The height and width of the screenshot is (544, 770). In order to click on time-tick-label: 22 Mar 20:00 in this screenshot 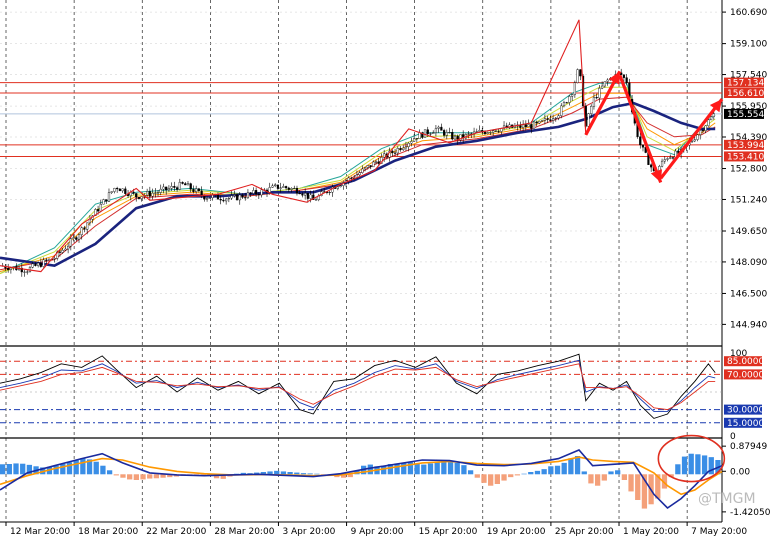, I will do `click(176, 532)`.